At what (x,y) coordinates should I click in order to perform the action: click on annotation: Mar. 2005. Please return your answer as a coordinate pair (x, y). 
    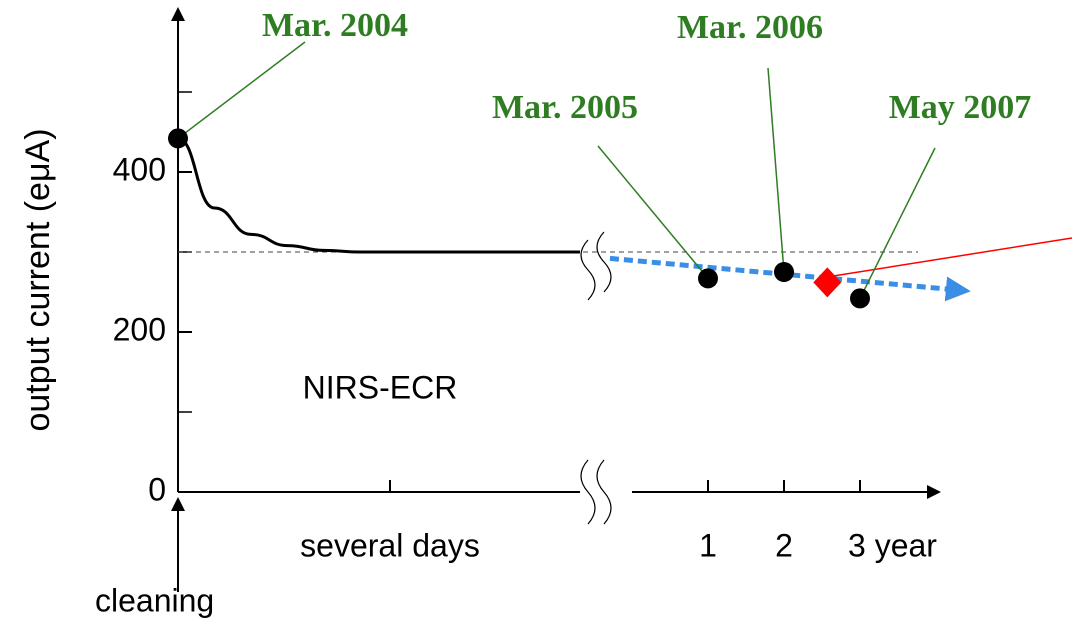
    Looking at the image, I should click on (565, 107).